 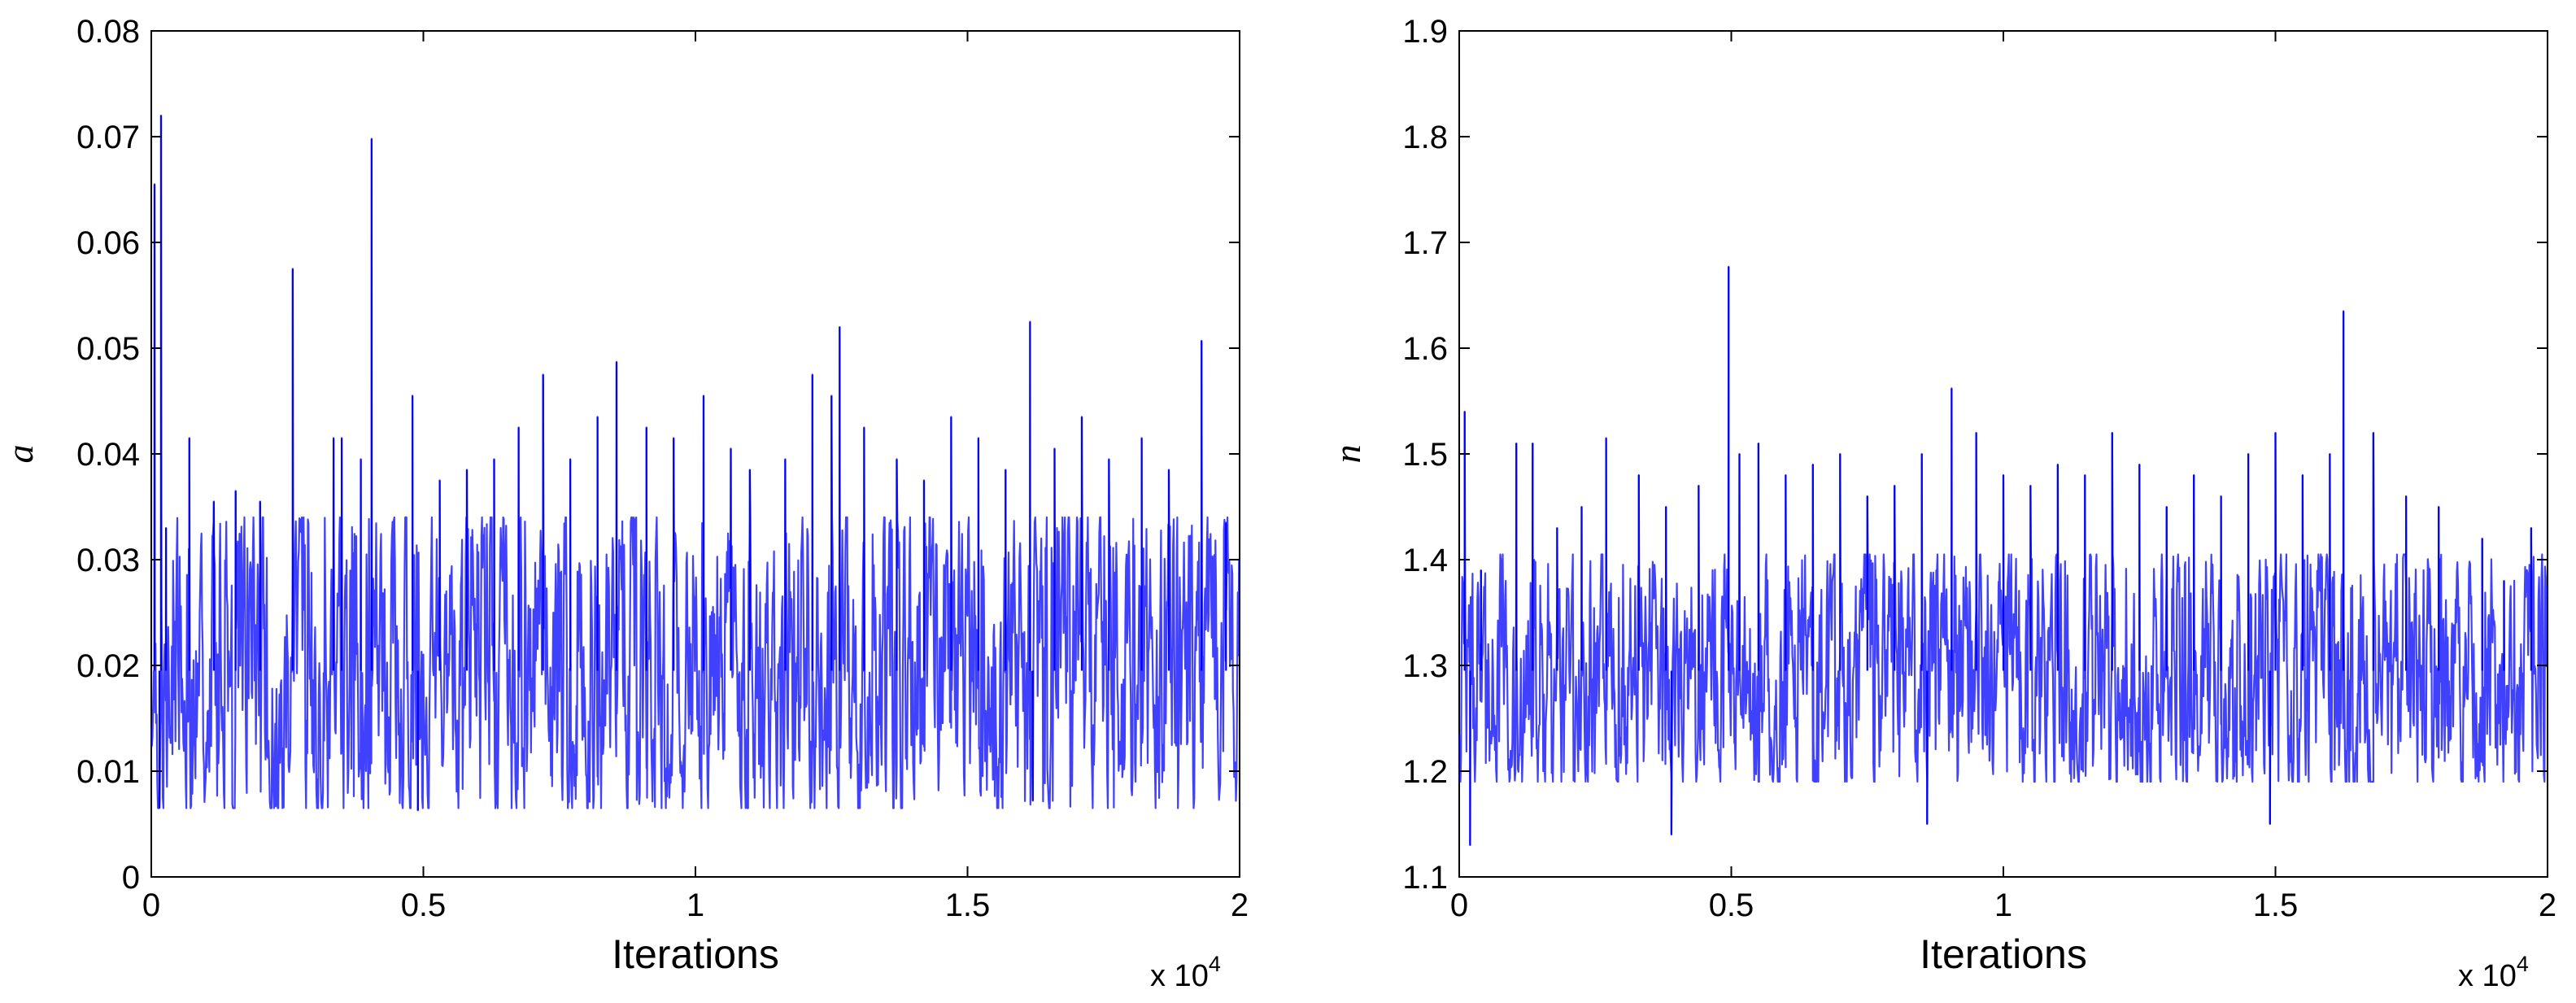 I want to click on right-y-tick-label-0: 1.1, so click(x=1425, y=878).